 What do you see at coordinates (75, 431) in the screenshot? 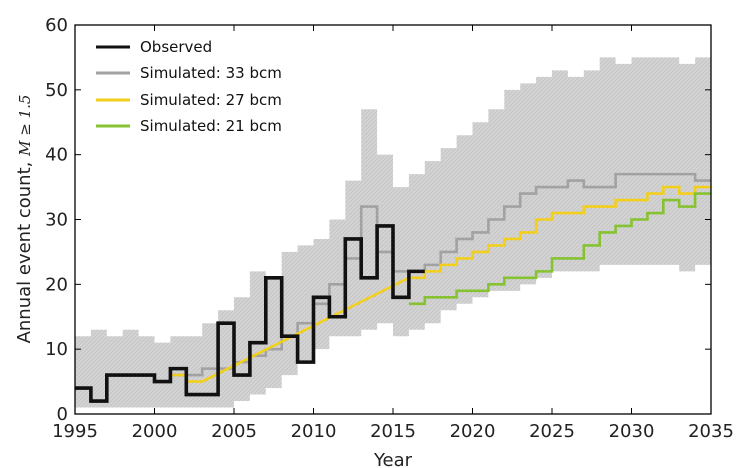
I see `x-tick-label: 1995` at bounding box center [75, 431].